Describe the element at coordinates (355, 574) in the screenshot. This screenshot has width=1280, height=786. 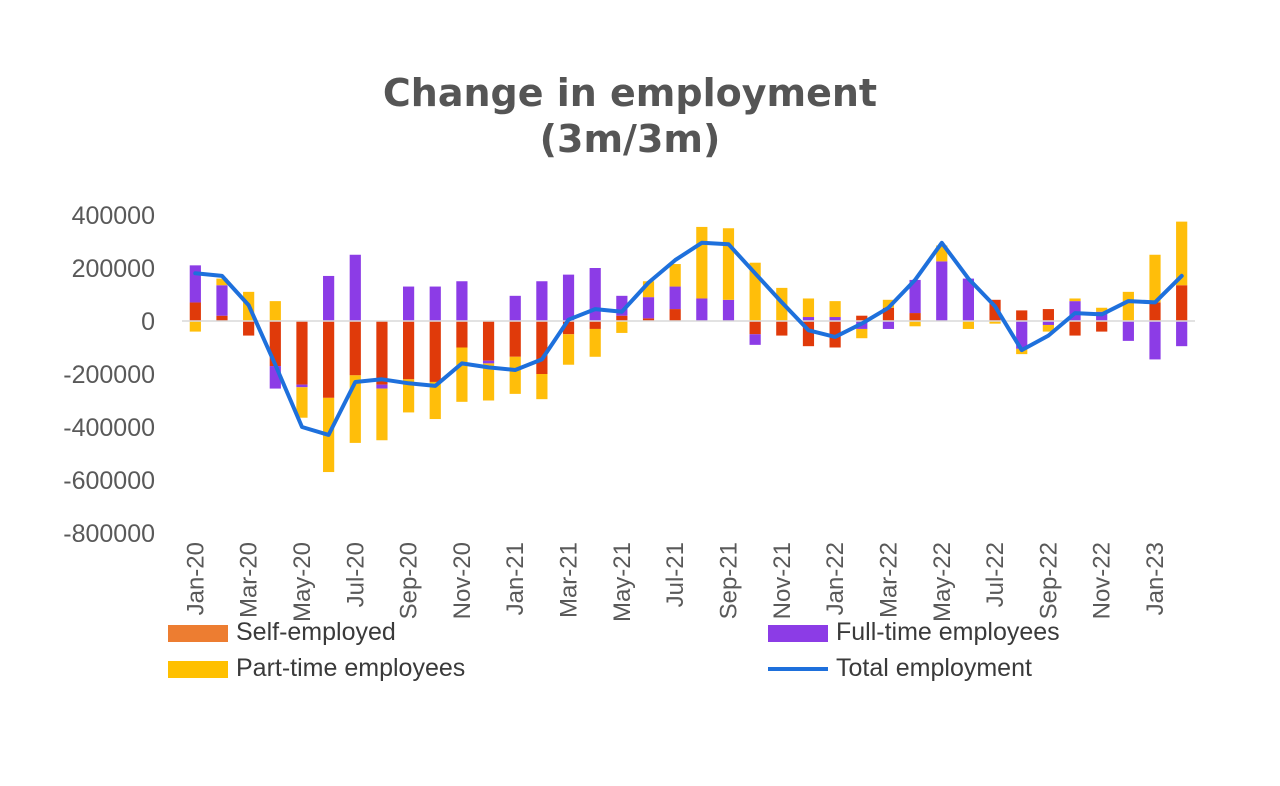
I see `x-tick-label: Jul-20` at that location.